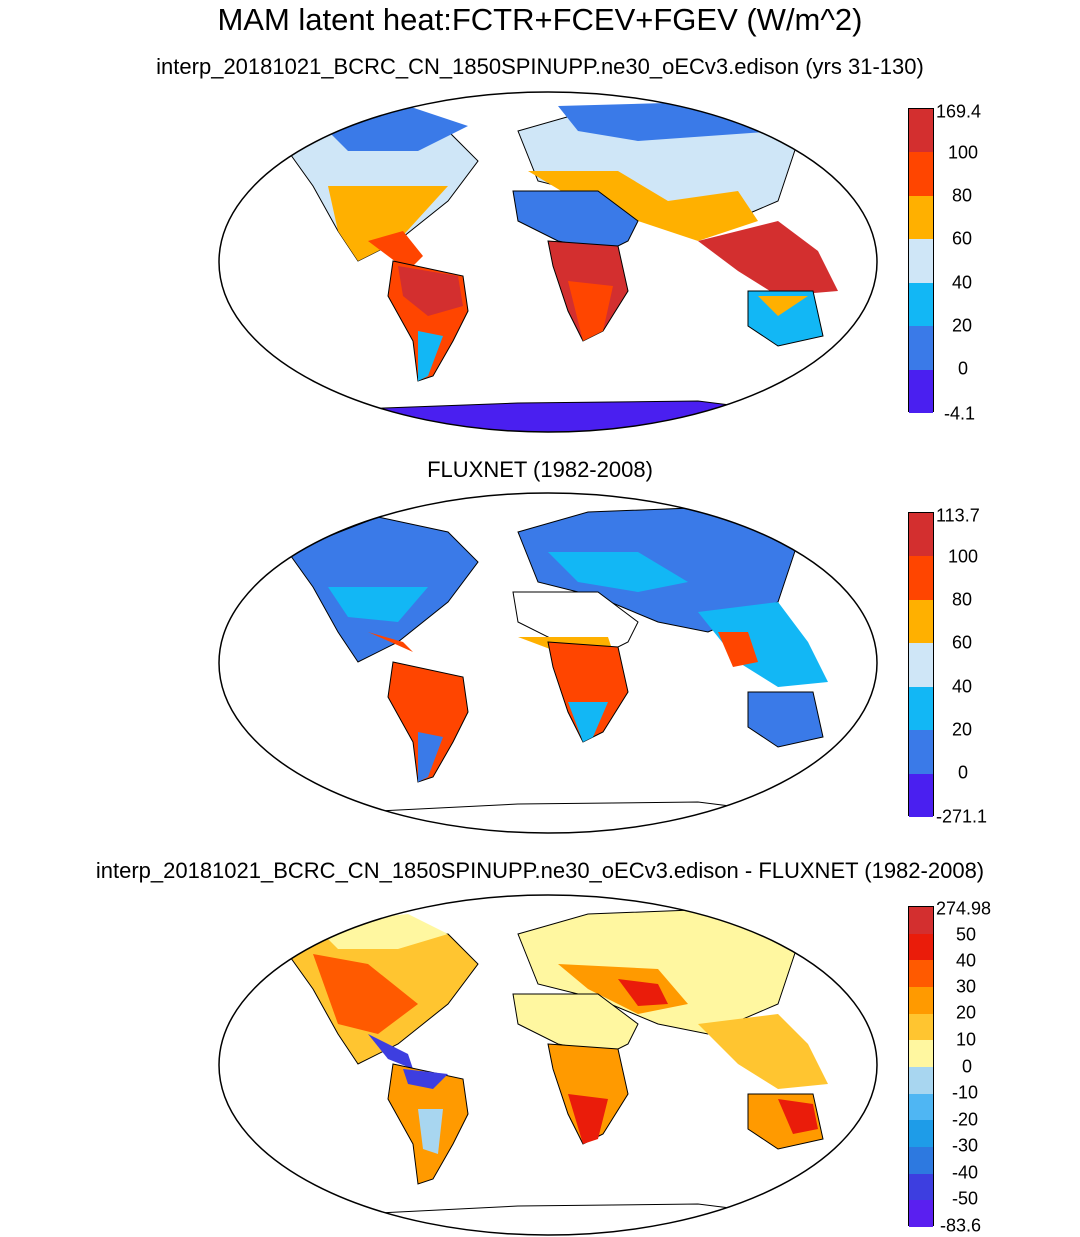 This screenshot has height=1237, width=1080. Describe the element at coordinates (967, 1066) in the screenshot. I see `cb-diff-label-6: 0` at that location.